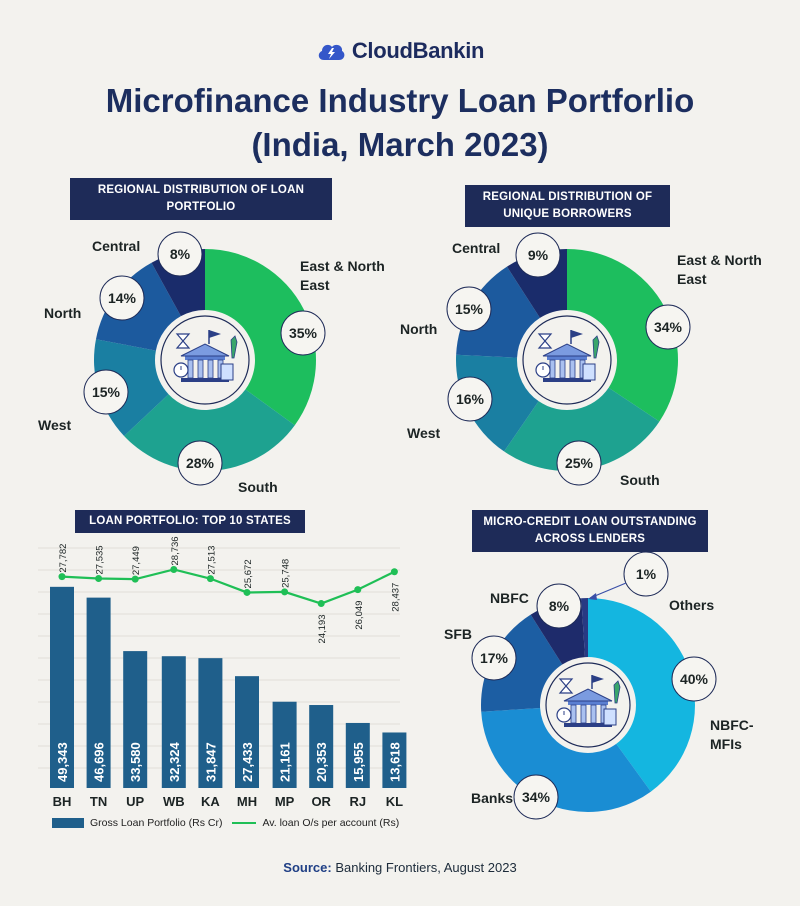 The height and width of the screenshot is (906, 800). What do you see at coordinates (426, 867) in the screenshot?
I see `source-text: Banking Frontiers, August 2023` at bounding box center [426, 867].